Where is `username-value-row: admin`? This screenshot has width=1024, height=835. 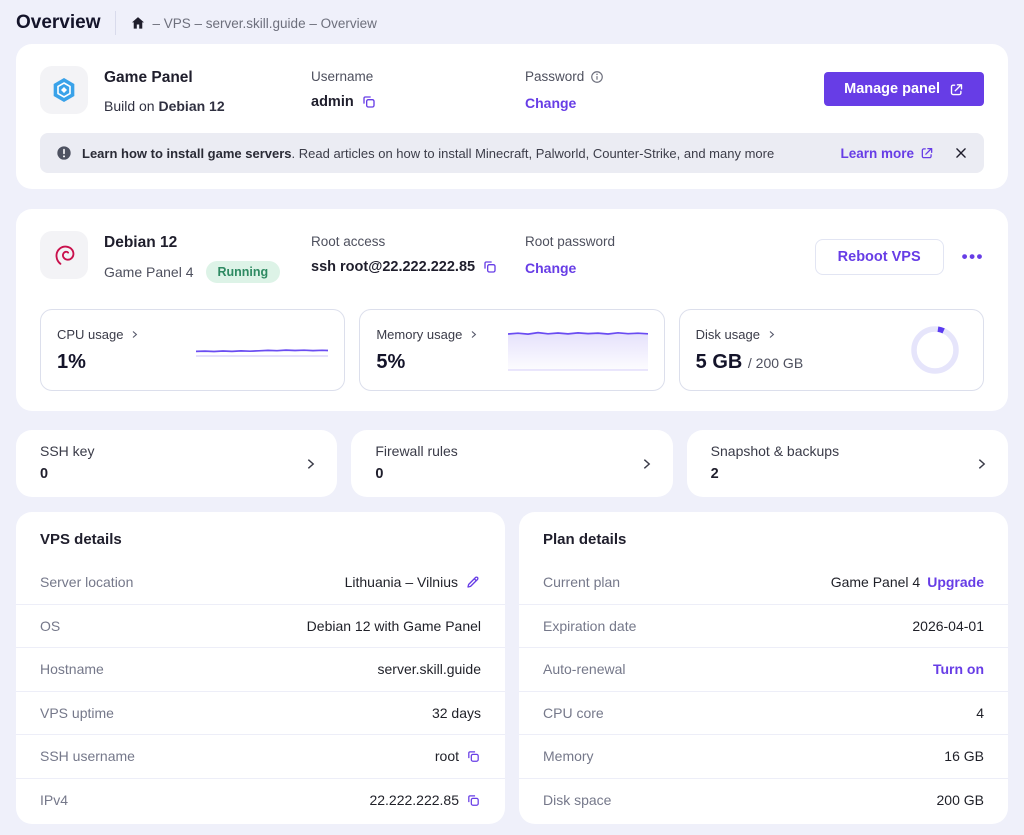
username-value-row: admin is located at coordinates (418, 102).